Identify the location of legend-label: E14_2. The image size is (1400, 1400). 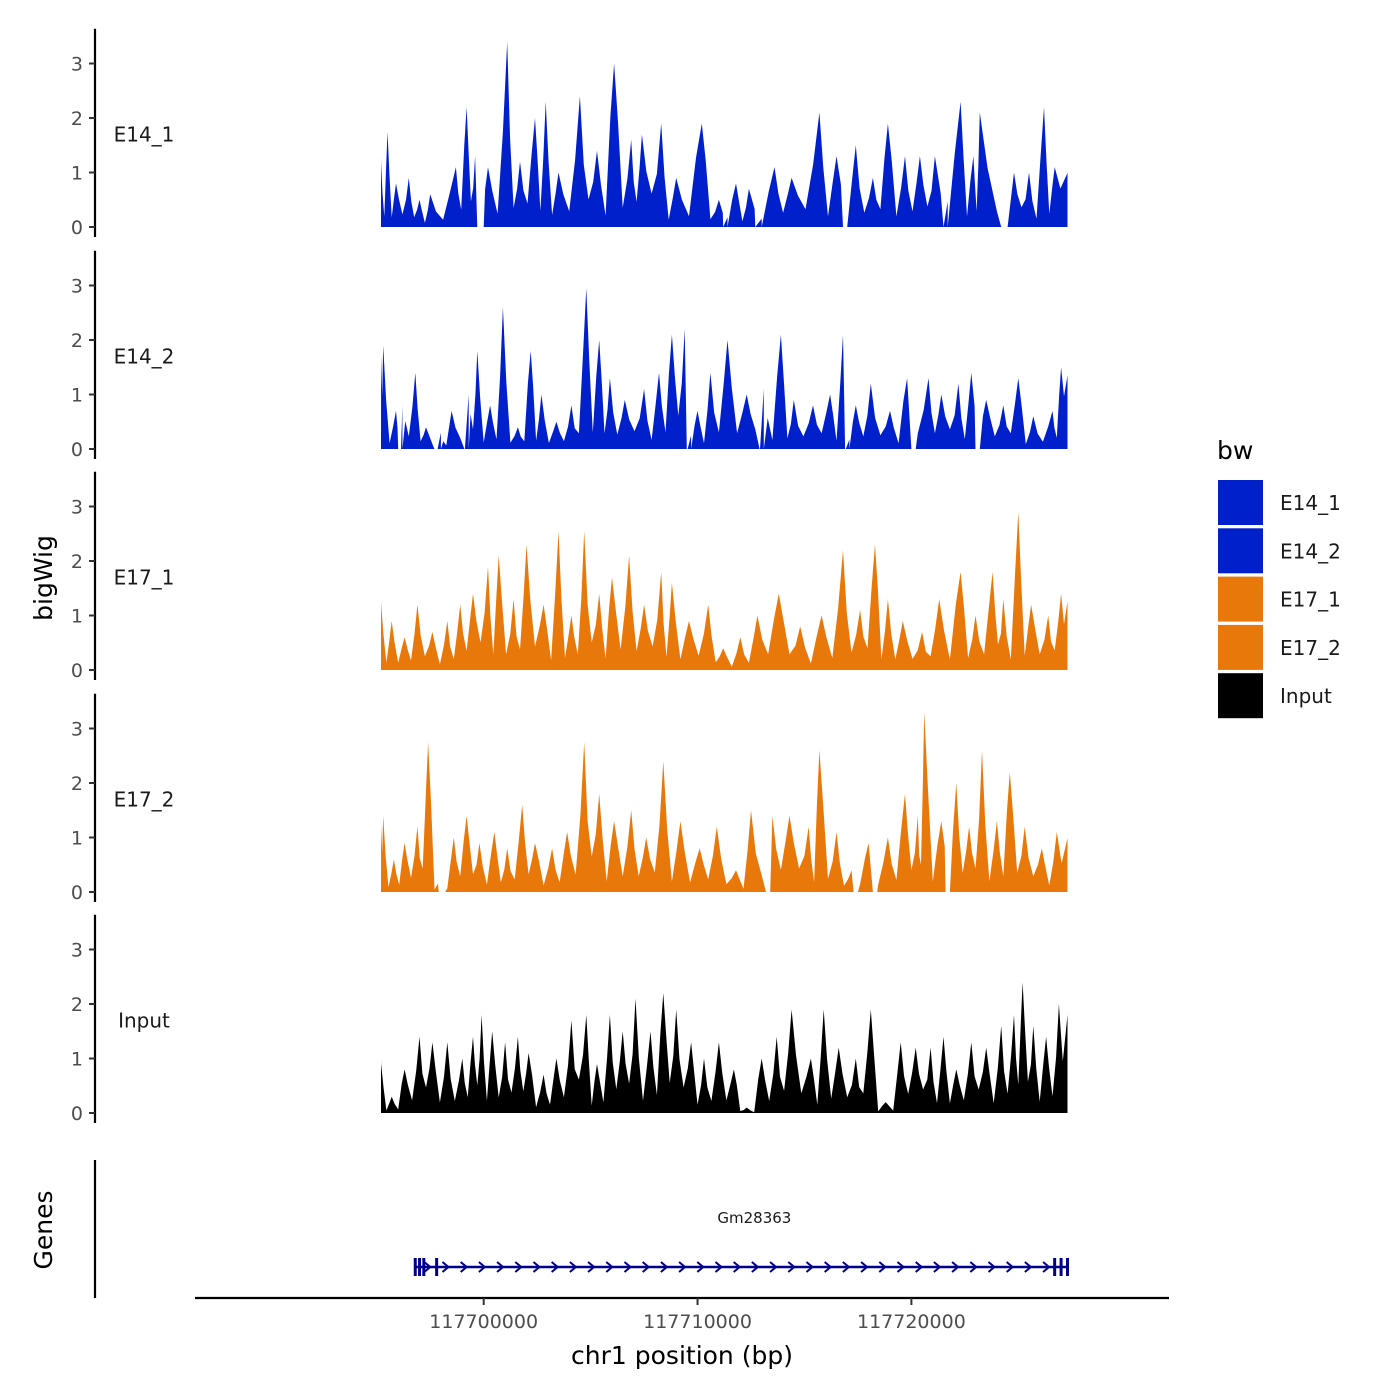
(1310, 551).